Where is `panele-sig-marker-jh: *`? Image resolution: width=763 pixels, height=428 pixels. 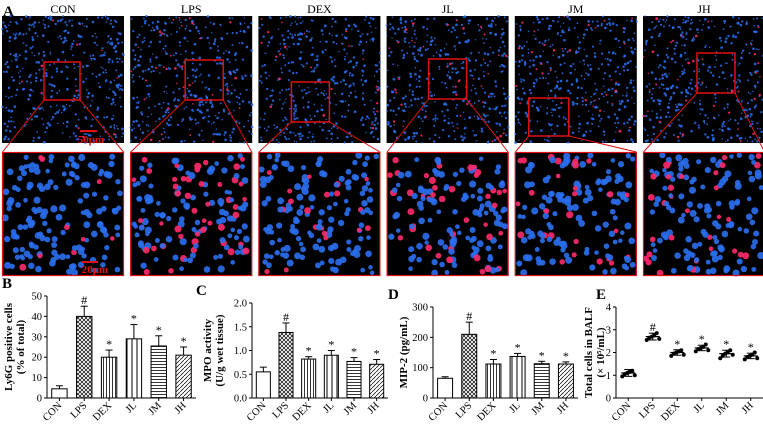 panele-sig-marker-jh: * is located at coordinates (751, 347).